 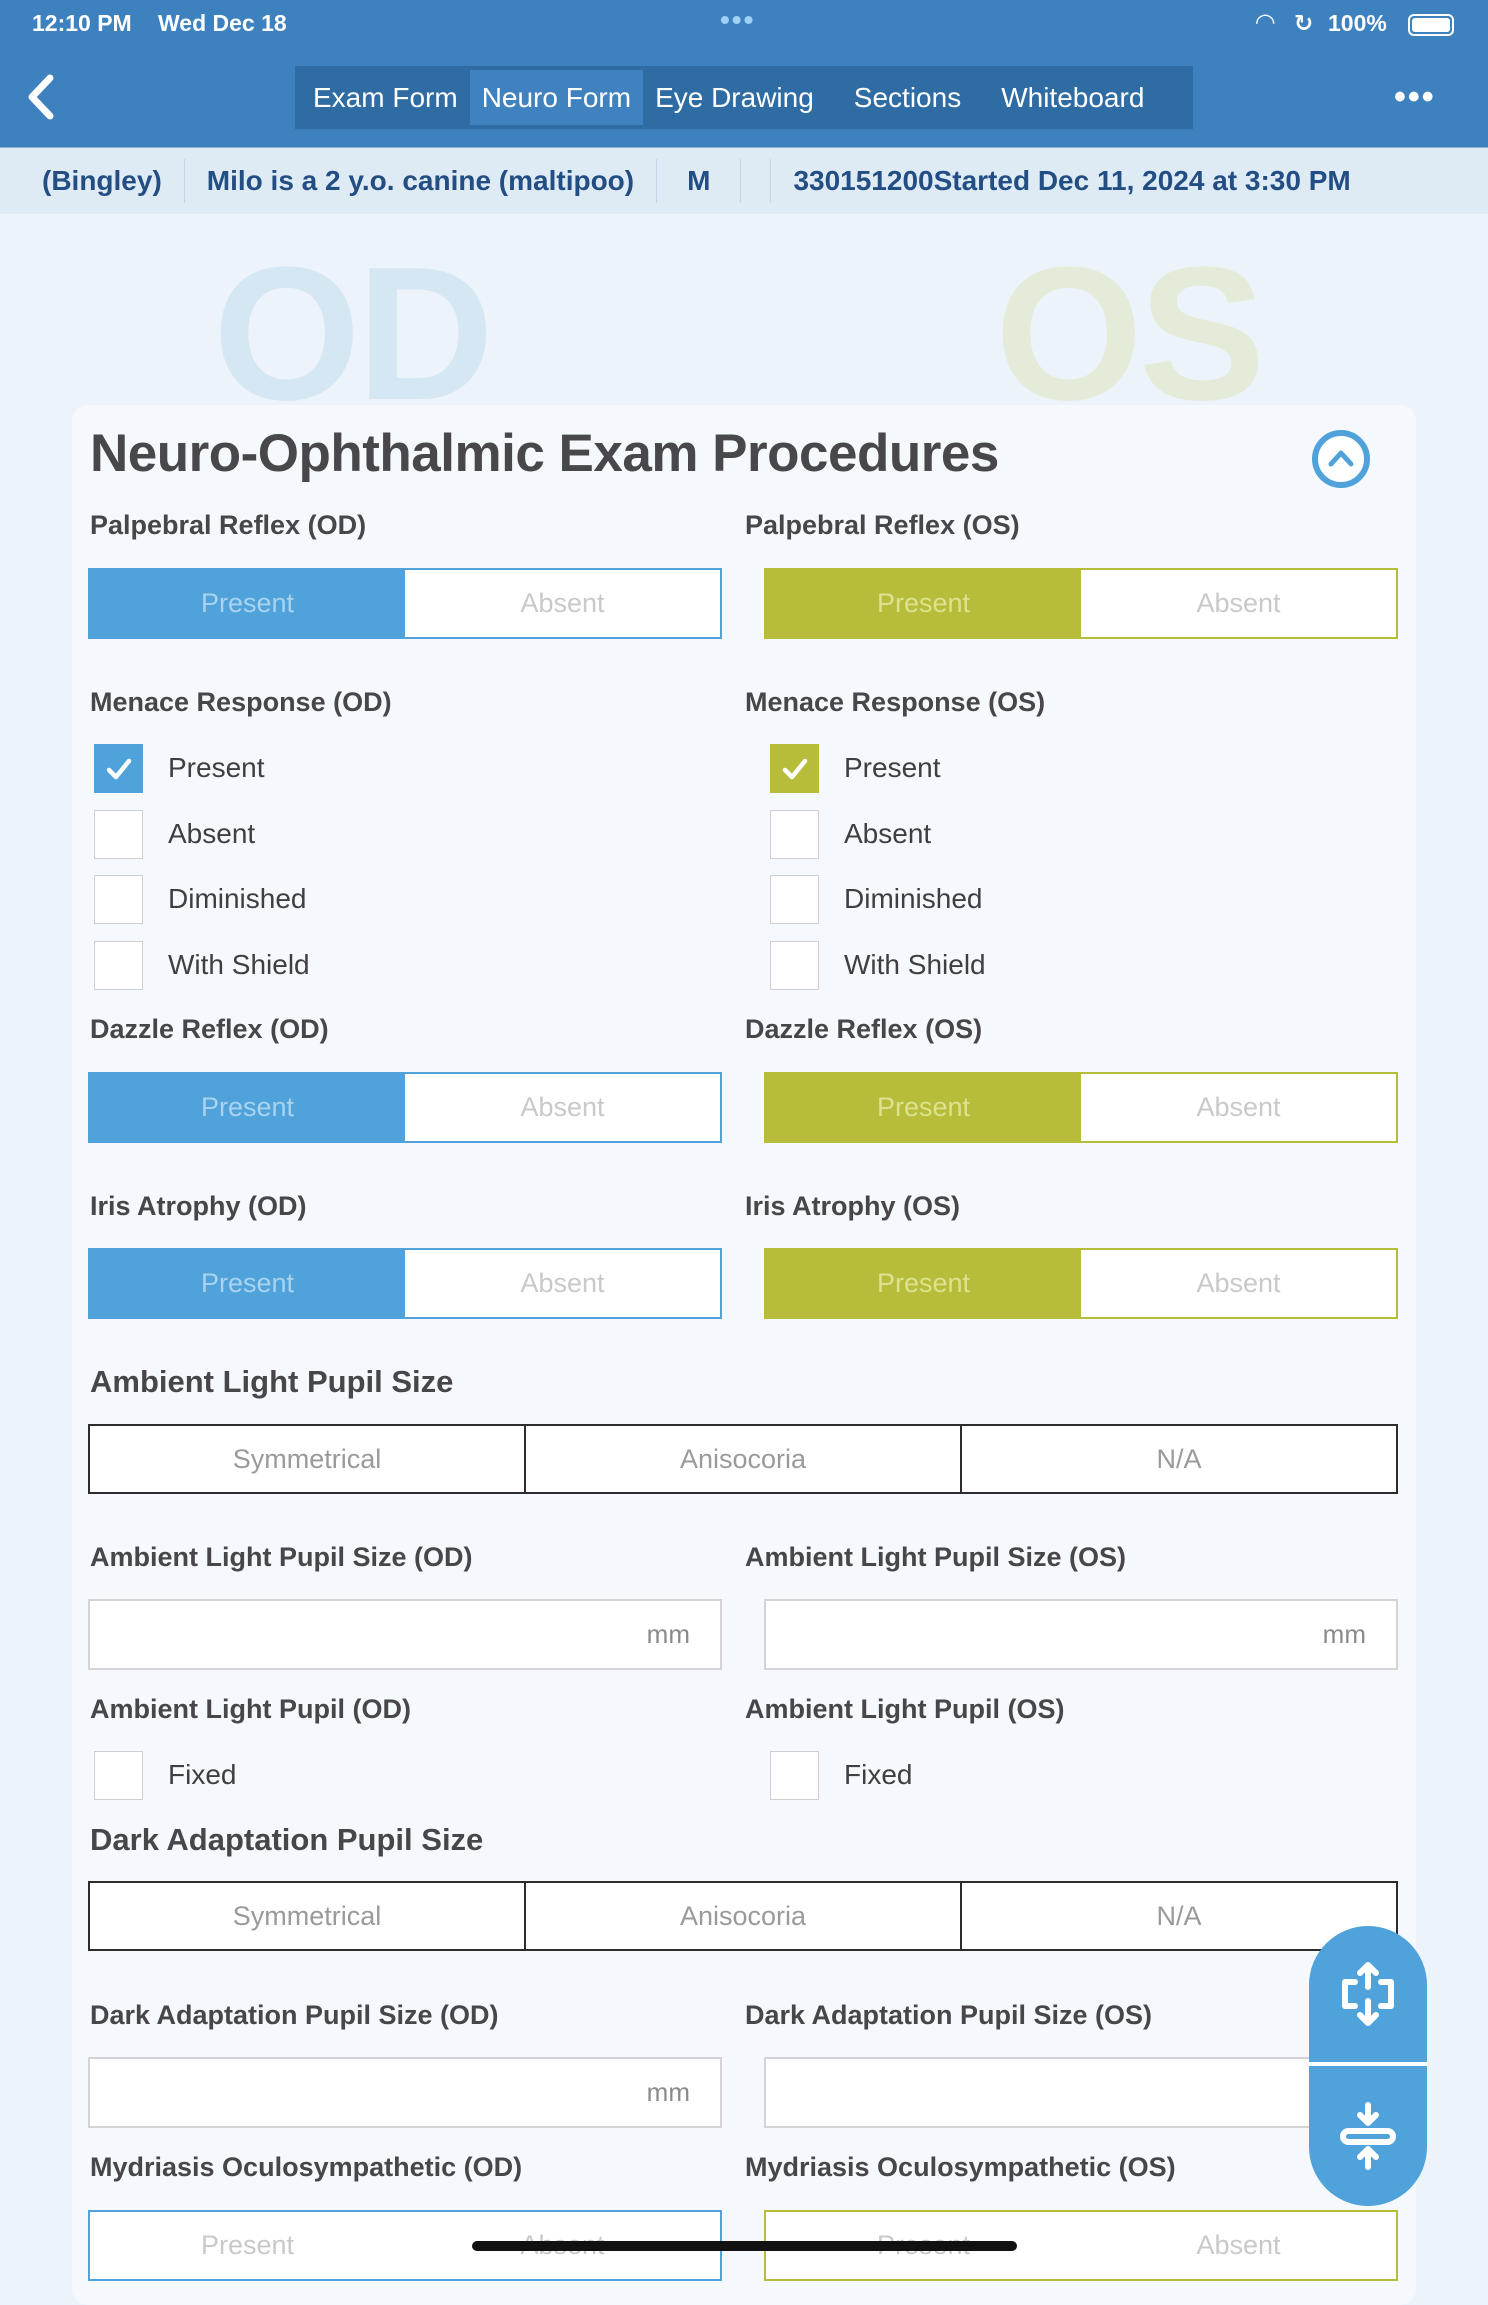 What do you see at coordinates (882, 525) in the screenshot?
I see `palpebral-os-label: Palpebral Reflex (OS)` at bounding box center [882, 525].